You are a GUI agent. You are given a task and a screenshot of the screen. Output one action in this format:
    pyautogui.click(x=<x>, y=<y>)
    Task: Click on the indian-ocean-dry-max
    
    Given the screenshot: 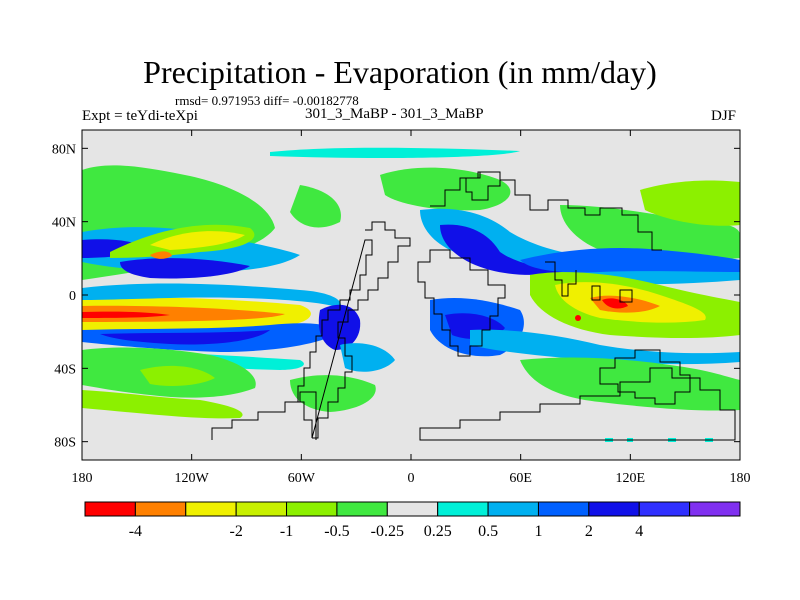 What is the action you would take?
    pyautogui.click(x=615, y=303)
    